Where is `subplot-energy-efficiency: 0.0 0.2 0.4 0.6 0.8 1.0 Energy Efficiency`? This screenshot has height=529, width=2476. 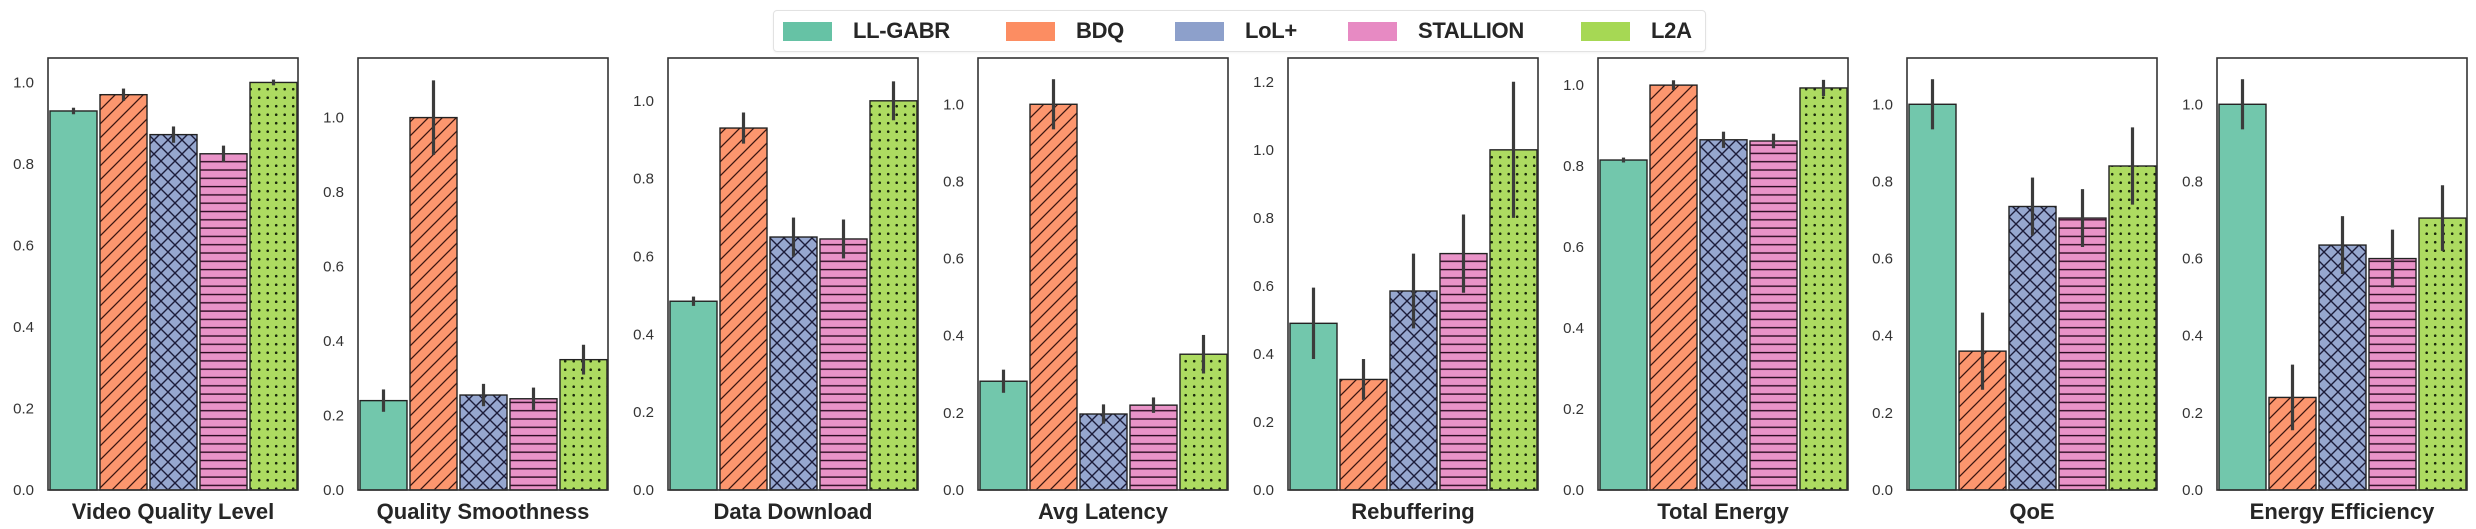 subplot-energy-efficiency: 0.0 0.2 0.4 0.6 0.8 1.0 Energy Efficiency is located at coordinates (2325, 290).